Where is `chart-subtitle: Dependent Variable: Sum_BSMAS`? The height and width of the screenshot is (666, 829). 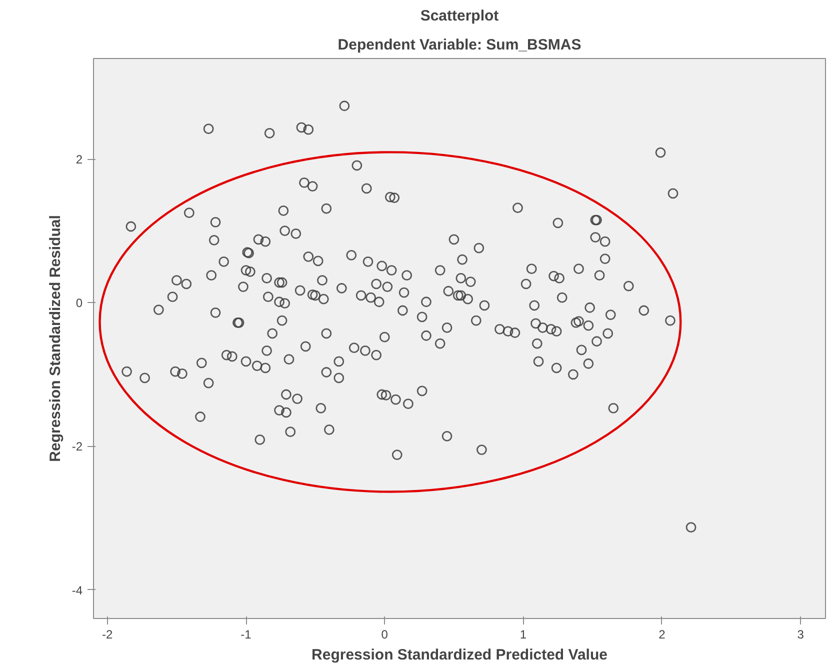 chart-subtitle: Dependent Variable: Sum_BSMAS is located at coordinates (460, 45).